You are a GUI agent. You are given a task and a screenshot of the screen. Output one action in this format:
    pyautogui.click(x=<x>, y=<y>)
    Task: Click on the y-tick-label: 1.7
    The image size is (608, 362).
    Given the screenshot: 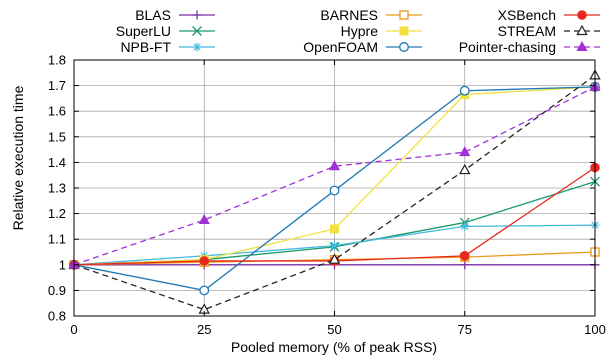 What is the action you would take?
    pyautogui.click(x=57, y=85)
    